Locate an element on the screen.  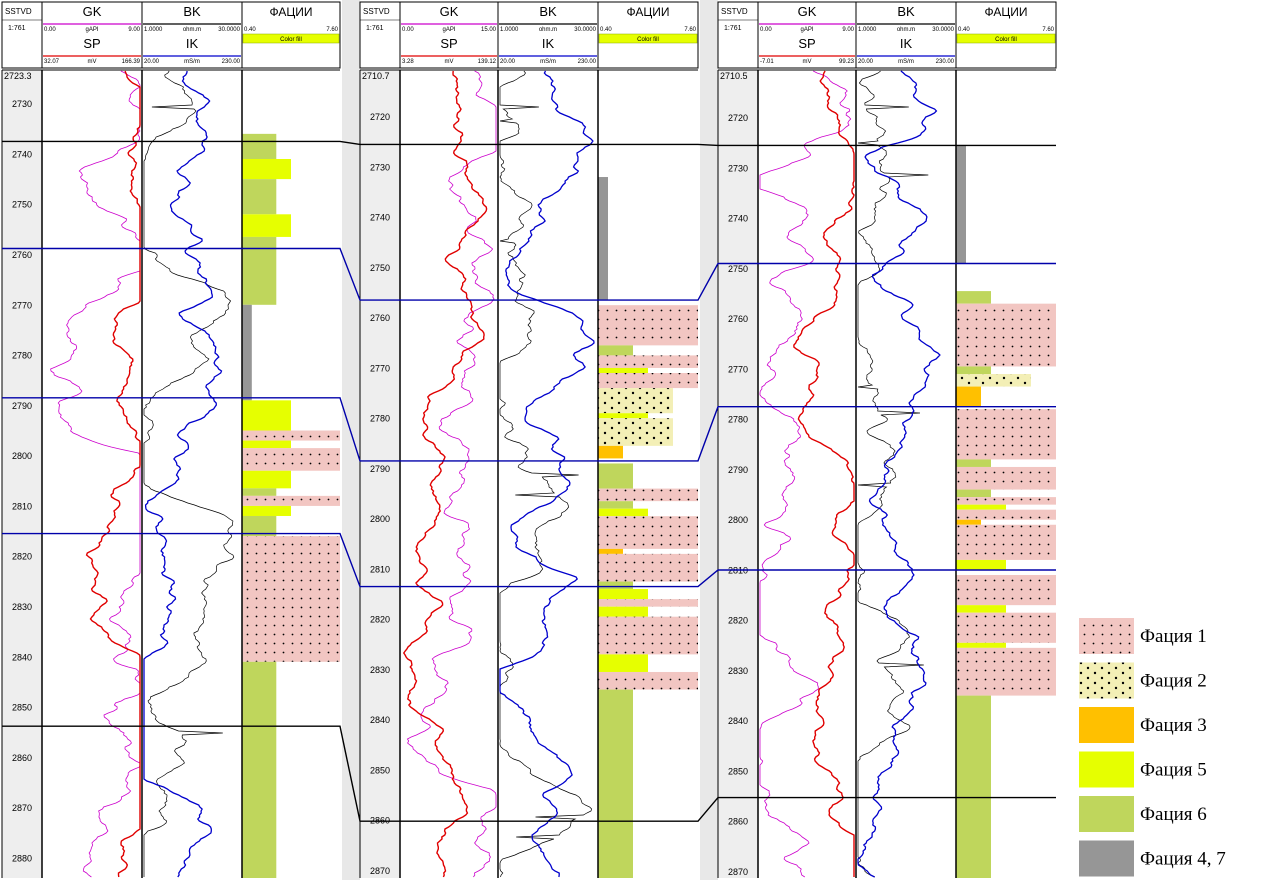
sp-scale-max: 139.12 is located at coordinates (487, 62).